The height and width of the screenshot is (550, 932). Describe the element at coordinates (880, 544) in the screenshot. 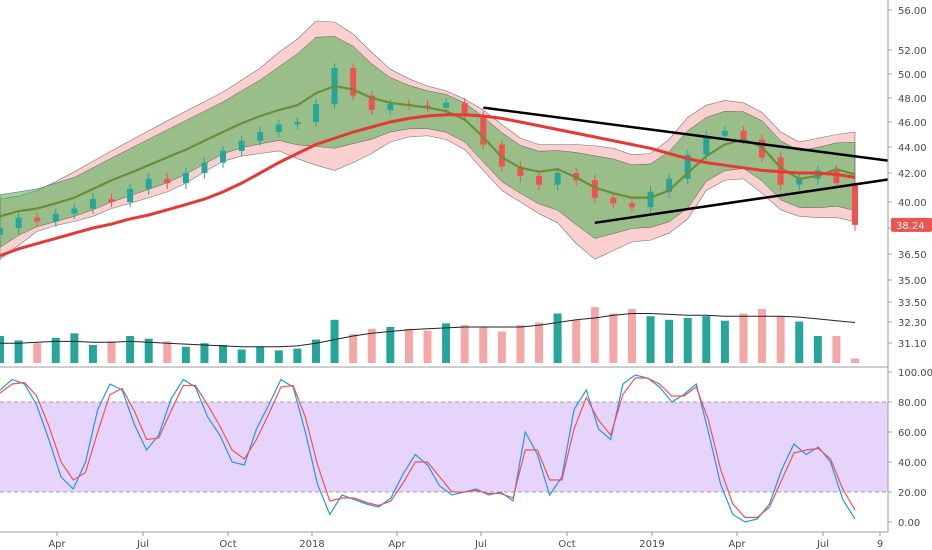

I see `x-tick-label: 9` at that location.